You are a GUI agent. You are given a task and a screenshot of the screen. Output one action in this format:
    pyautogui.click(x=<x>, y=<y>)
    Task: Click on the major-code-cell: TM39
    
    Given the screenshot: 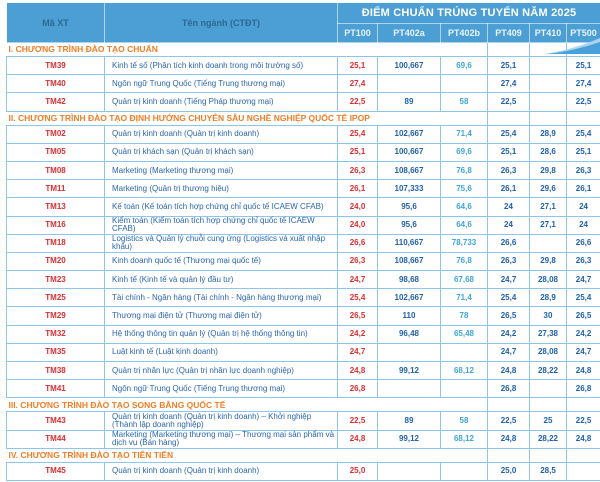 What is the action you would take?
    pyautogui.click(x=56, y=66)
    